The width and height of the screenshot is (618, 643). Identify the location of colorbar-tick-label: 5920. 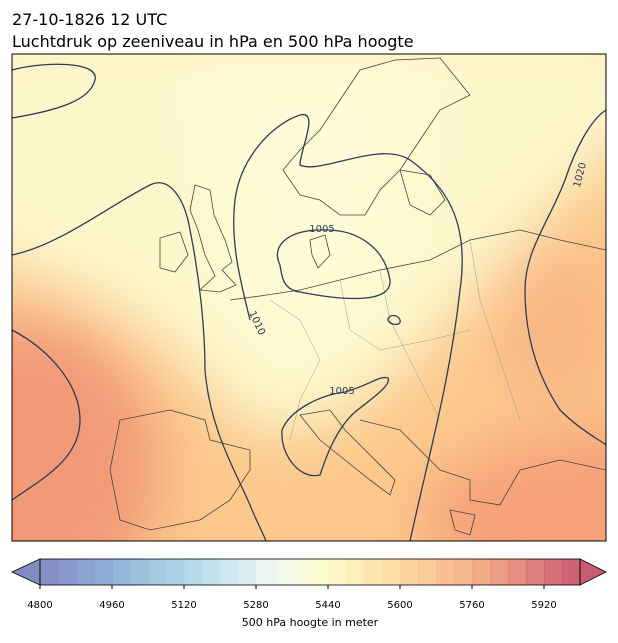
(543, 605).